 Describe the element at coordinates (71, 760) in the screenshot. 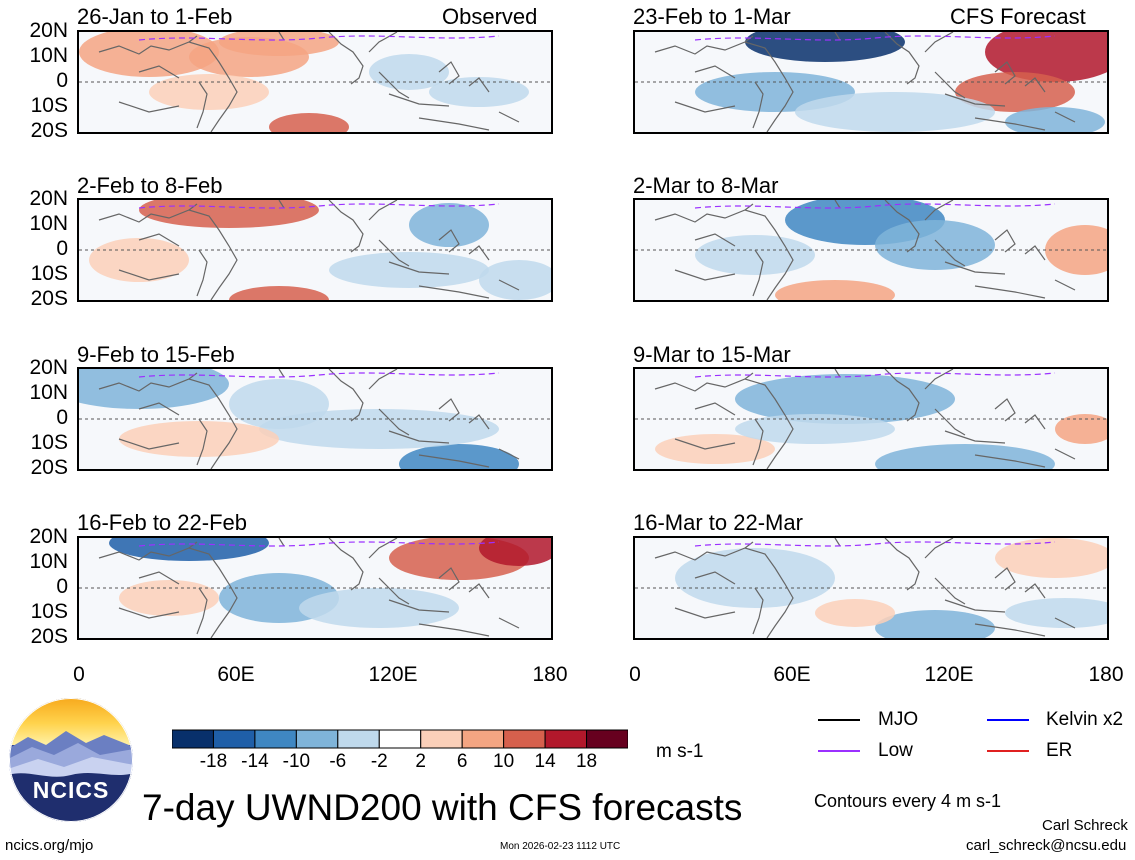

I see `ncics-logo: NCICS` at that location.